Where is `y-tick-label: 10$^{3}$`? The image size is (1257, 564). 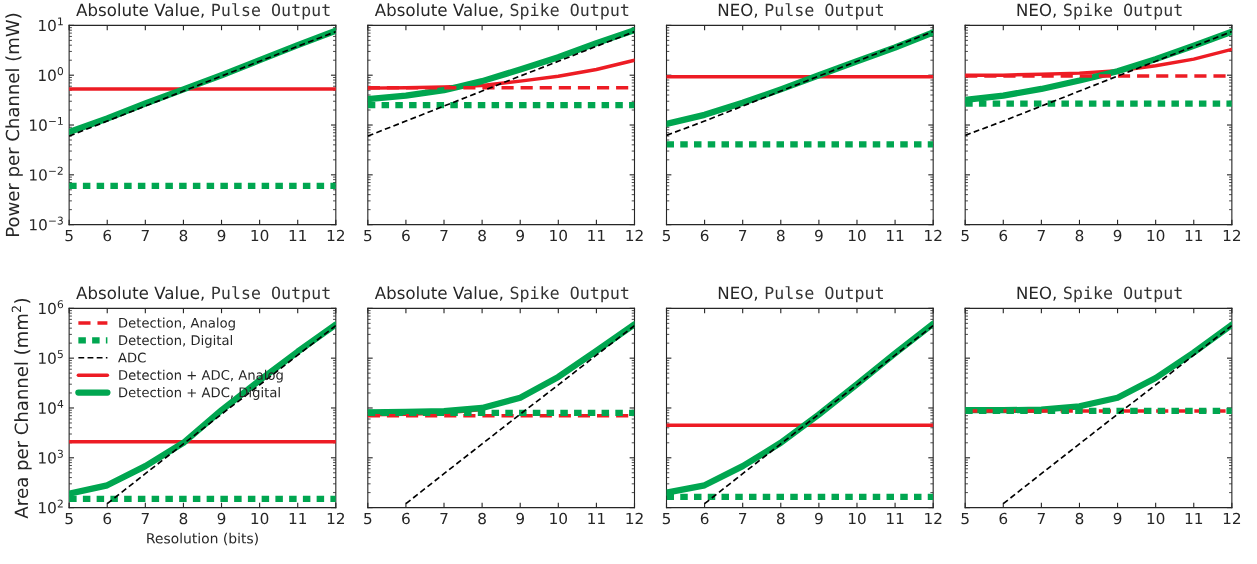 y-tick-label: 10$^{3}$ is located at coordinates (51, 456).